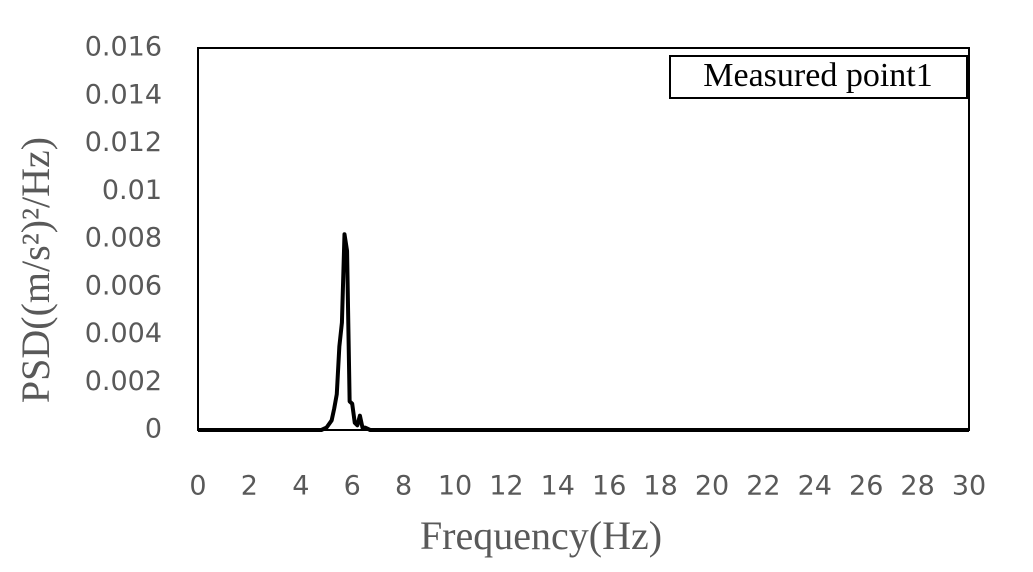 This screenshot has height=572, width=1033. Describe the element at coordinates (123, 238) in the screenshot. I see `y-tick-label: 0.008` at that location.